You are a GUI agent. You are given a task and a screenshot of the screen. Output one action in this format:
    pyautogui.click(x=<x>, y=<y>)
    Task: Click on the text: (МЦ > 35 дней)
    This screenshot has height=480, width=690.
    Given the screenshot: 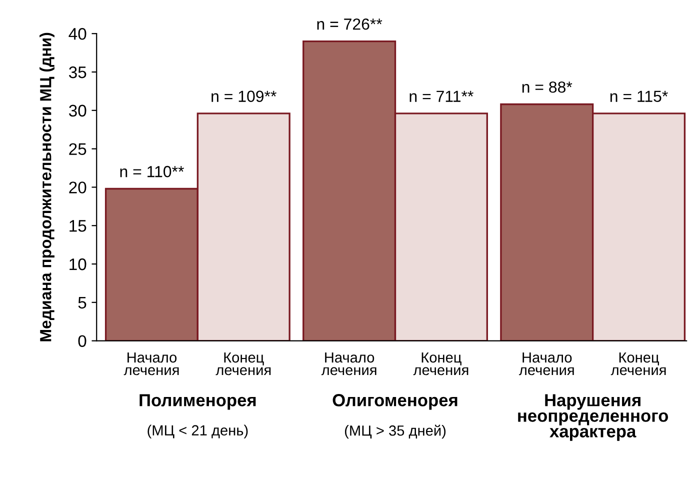 What is the action you would take?
    pyautogui.click(x=395, y=431)
    